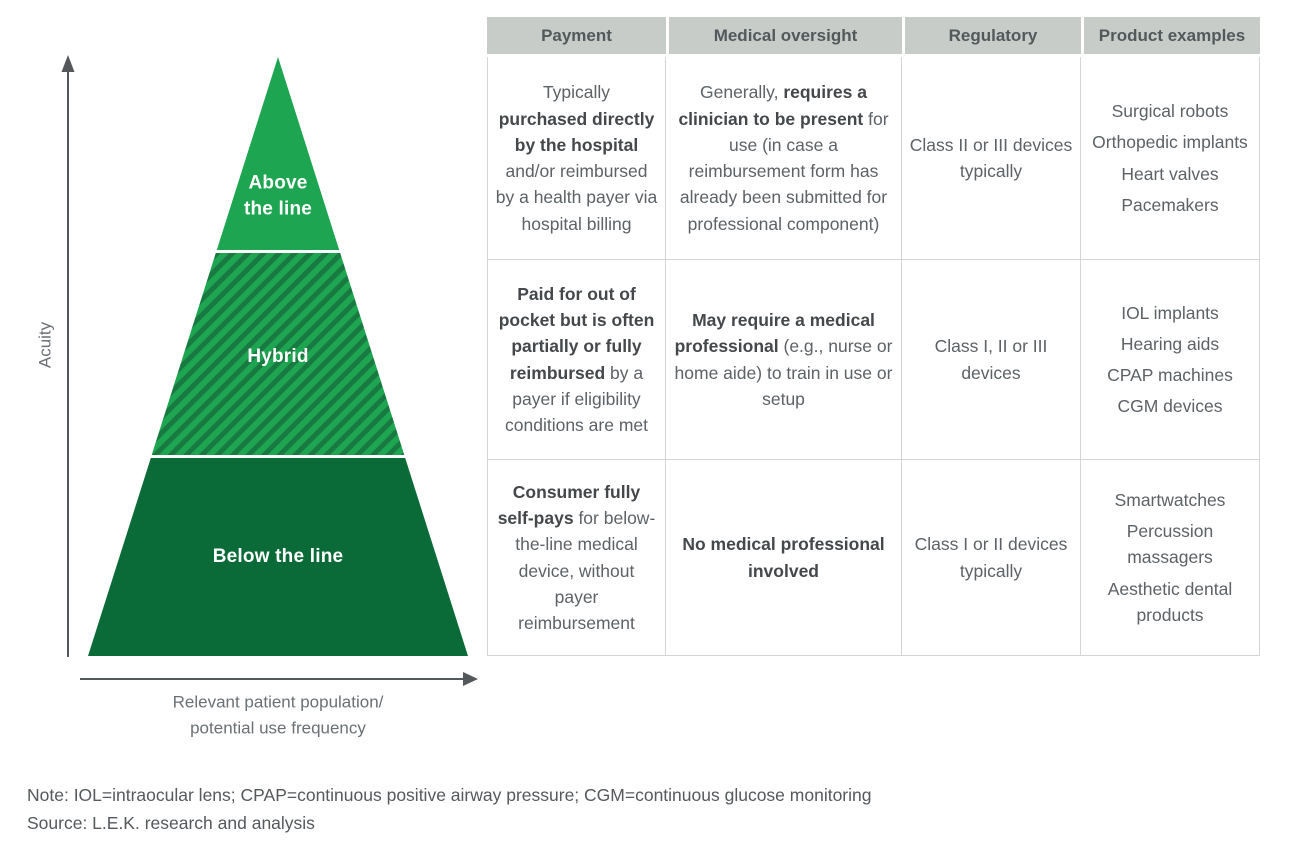 The height and width of the screenshot is (867, 1300). I want to click on column-header-medical-oversight: Medical oversight, so click(784, 37).